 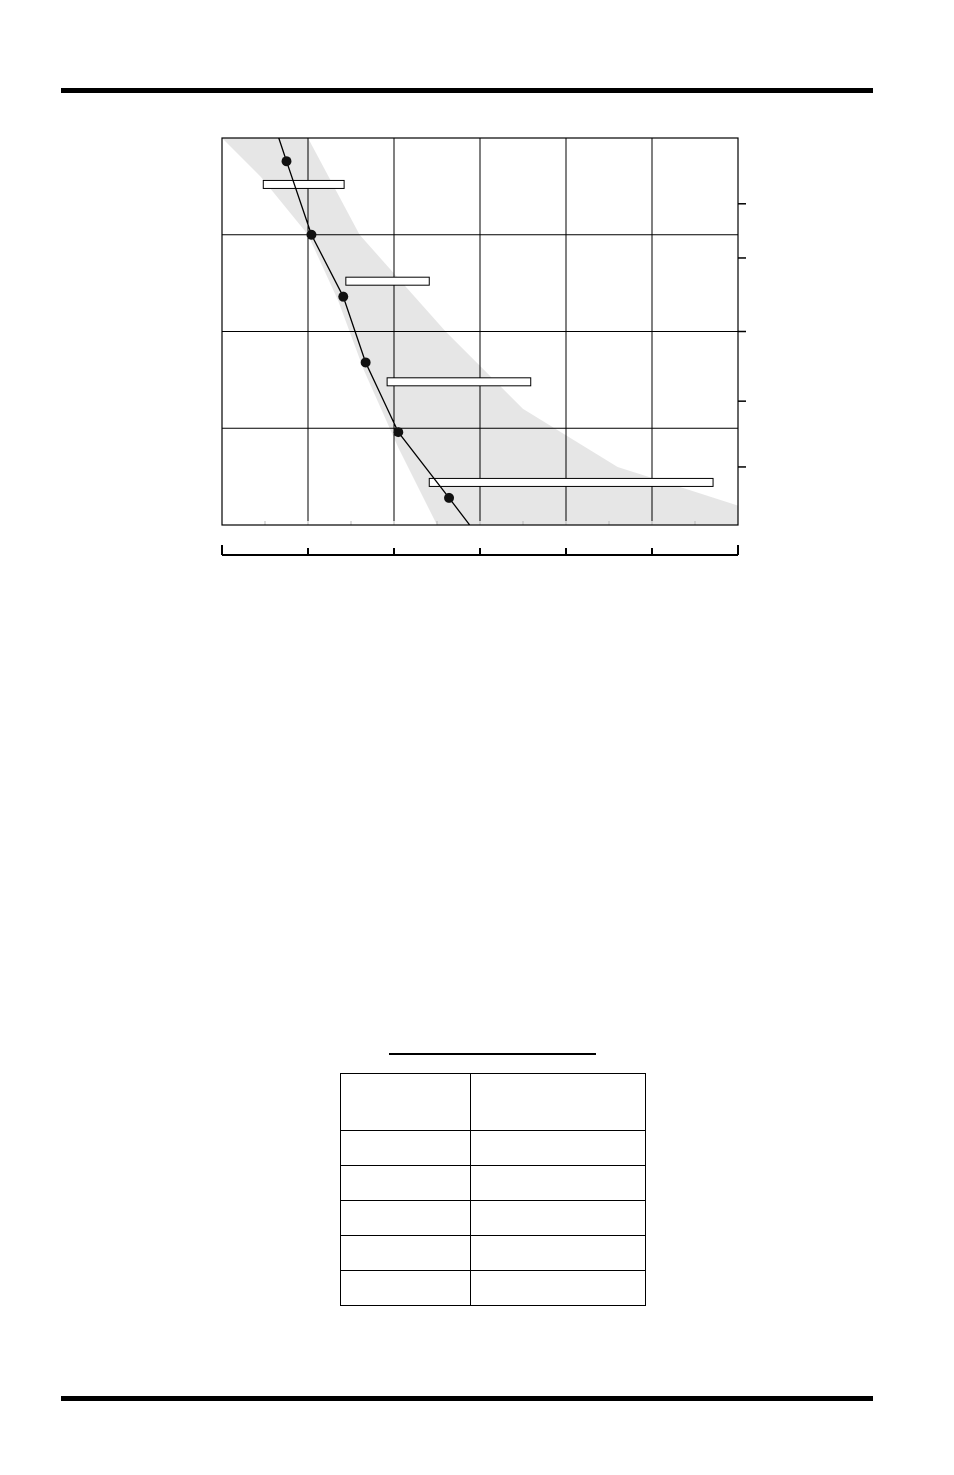 I want to click on series-line, so click(x=374, y=331).